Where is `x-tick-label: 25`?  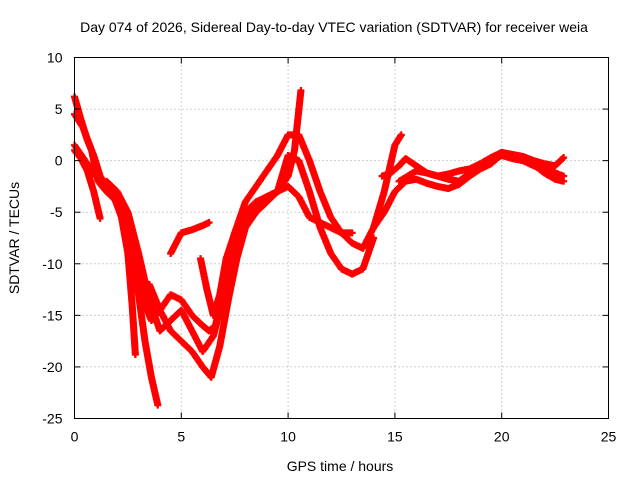
x-tick-label: 25 is located at coordinates (609, 437).